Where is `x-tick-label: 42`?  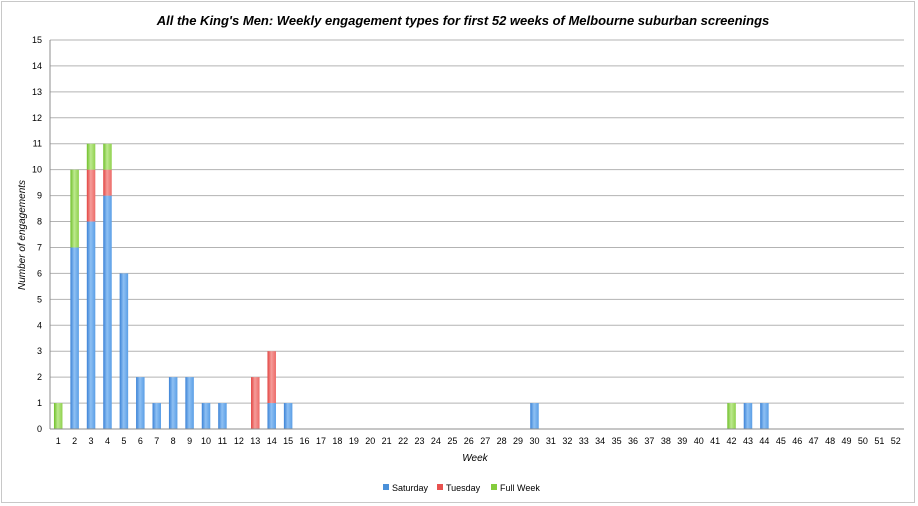 x-tick-label: 42 is located at coordinates (732, 441).